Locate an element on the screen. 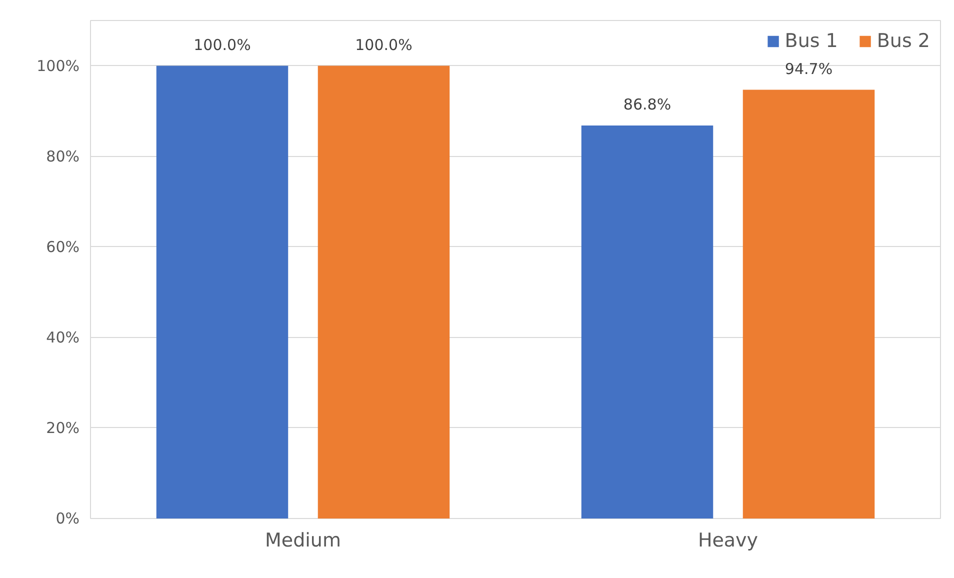 The height and width of the screenshot is (578, 954). legend-label: Bus 1 is located at coordinates (811, 41).